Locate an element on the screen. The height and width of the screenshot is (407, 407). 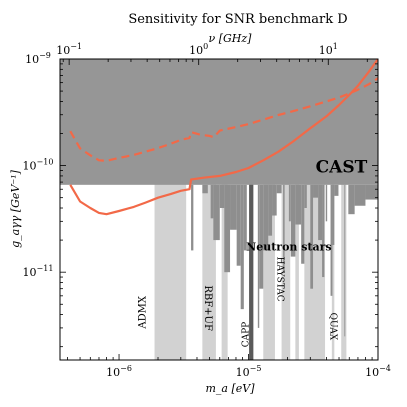
x-tick-label: 10⁻⁶ is located at coordinates (119, 371).